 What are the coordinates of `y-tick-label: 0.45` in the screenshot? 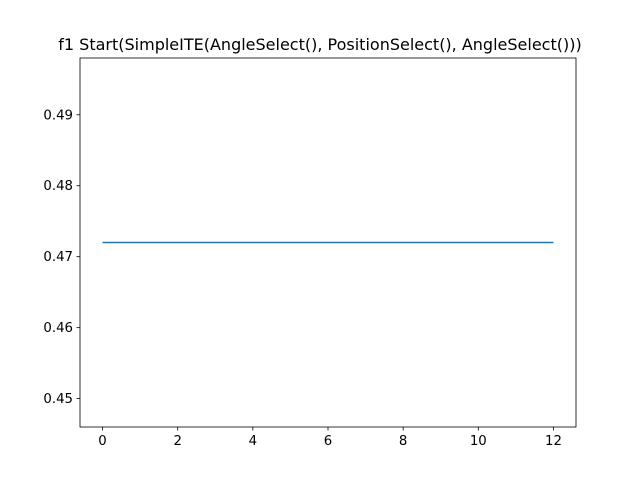 It's located at (58, 399).